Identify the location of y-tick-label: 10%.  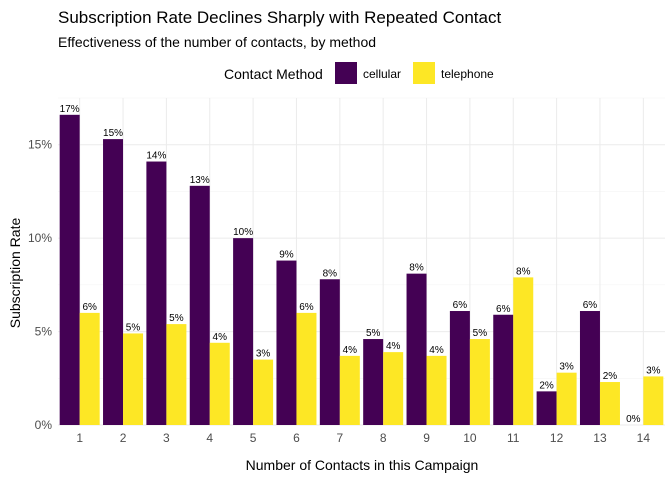
(40, 238).